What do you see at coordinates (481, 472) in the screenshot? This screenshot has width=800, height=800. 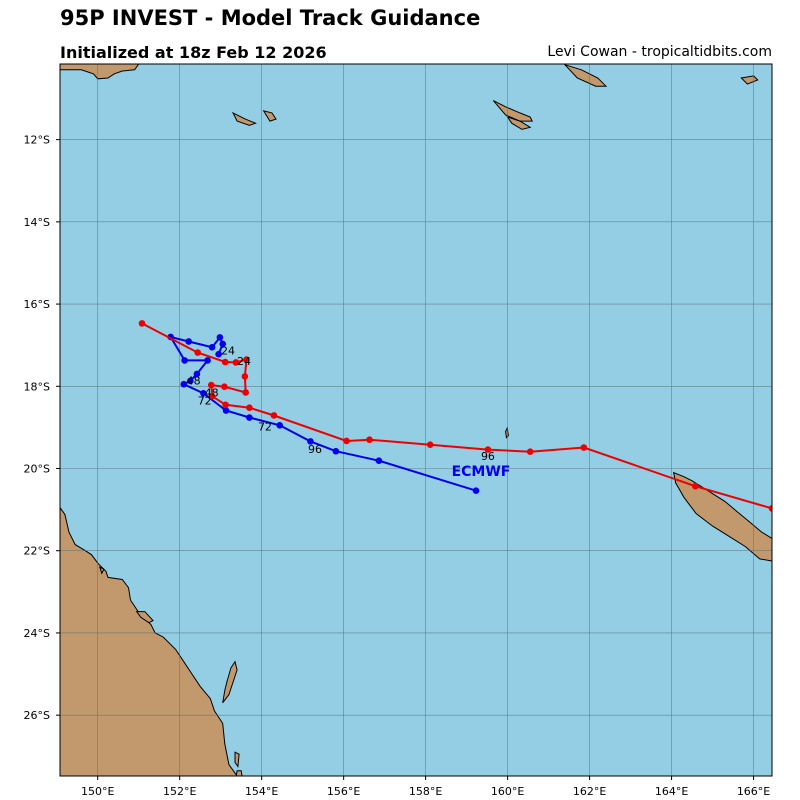 I see `model-name-label: ECMWF` at bounding box center [481, 472].